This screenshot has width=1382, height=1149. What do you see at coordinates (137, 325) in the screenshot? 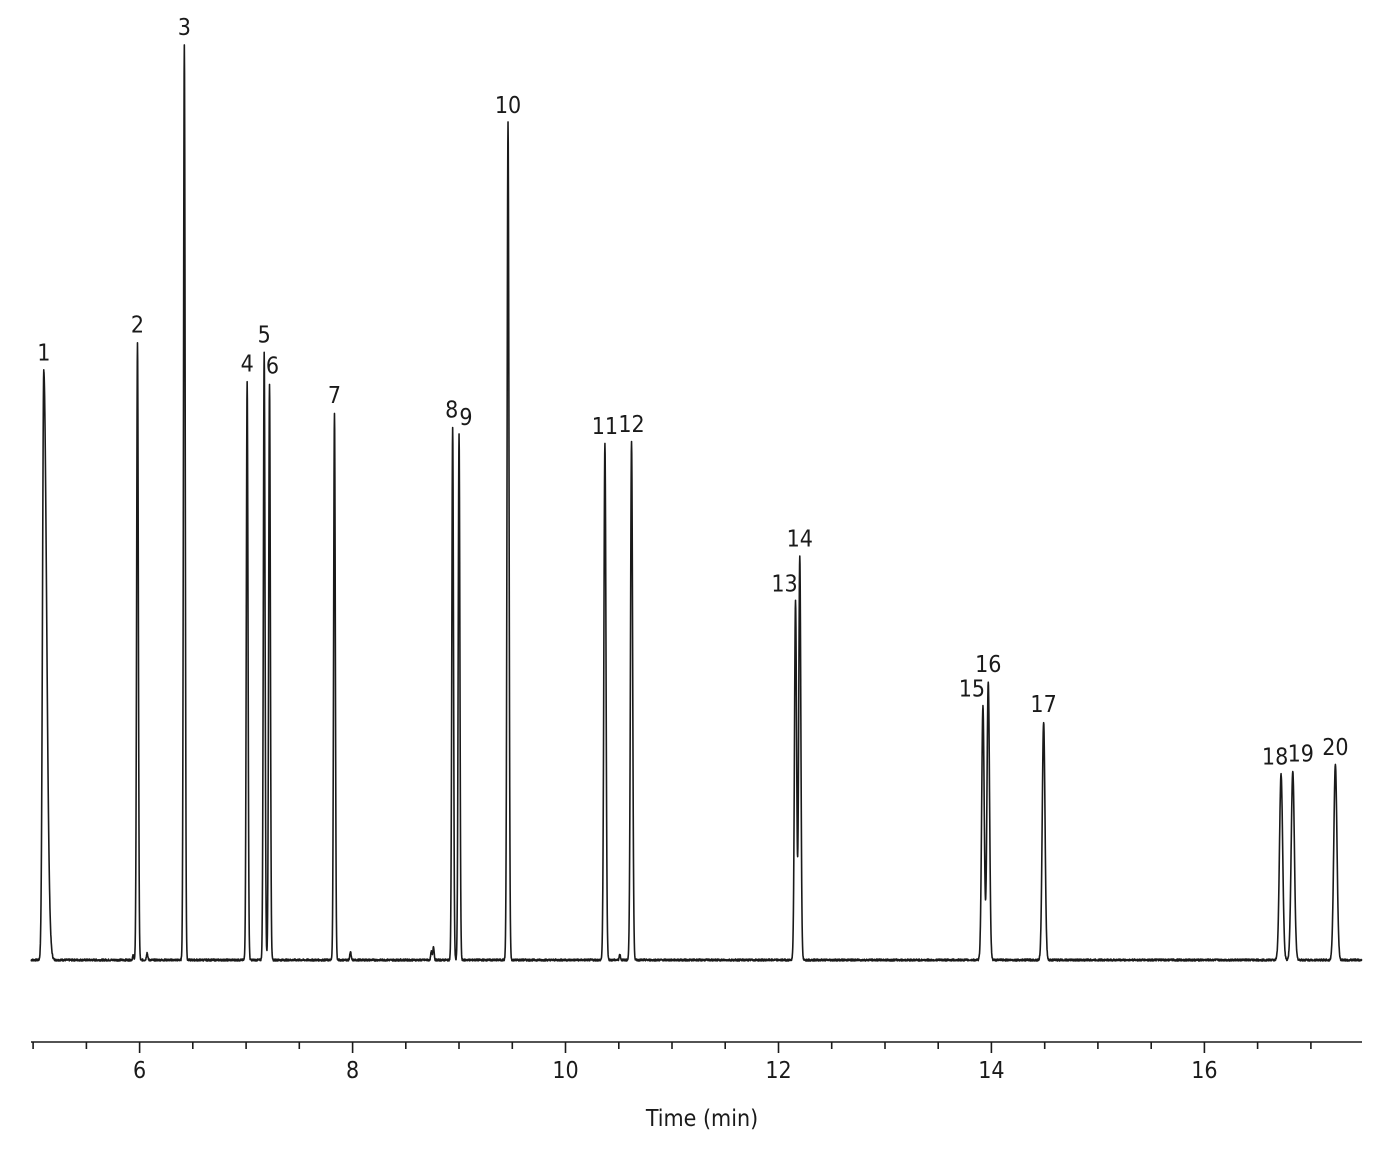
I see `peak-label-2: 2` at bounding box center [137, 325].